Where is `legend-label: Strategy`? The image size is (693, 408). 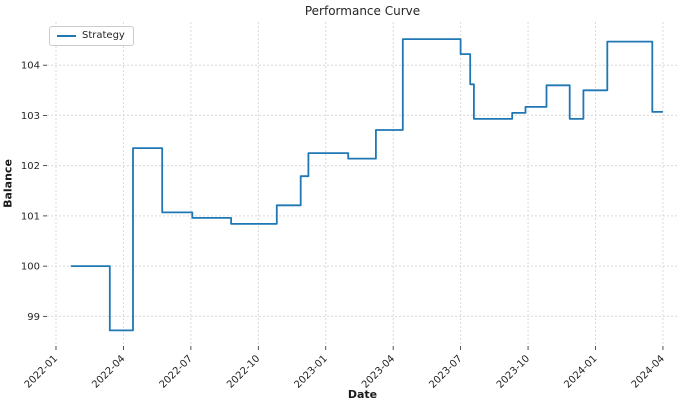
legend-label: Strategy is located at coordinates (103, 35).